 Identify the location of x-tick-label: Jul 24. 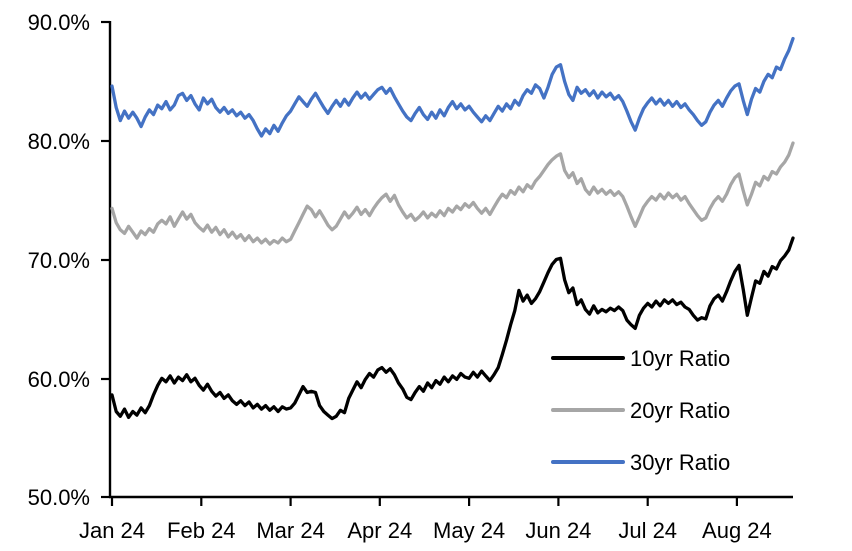
(647, 530).